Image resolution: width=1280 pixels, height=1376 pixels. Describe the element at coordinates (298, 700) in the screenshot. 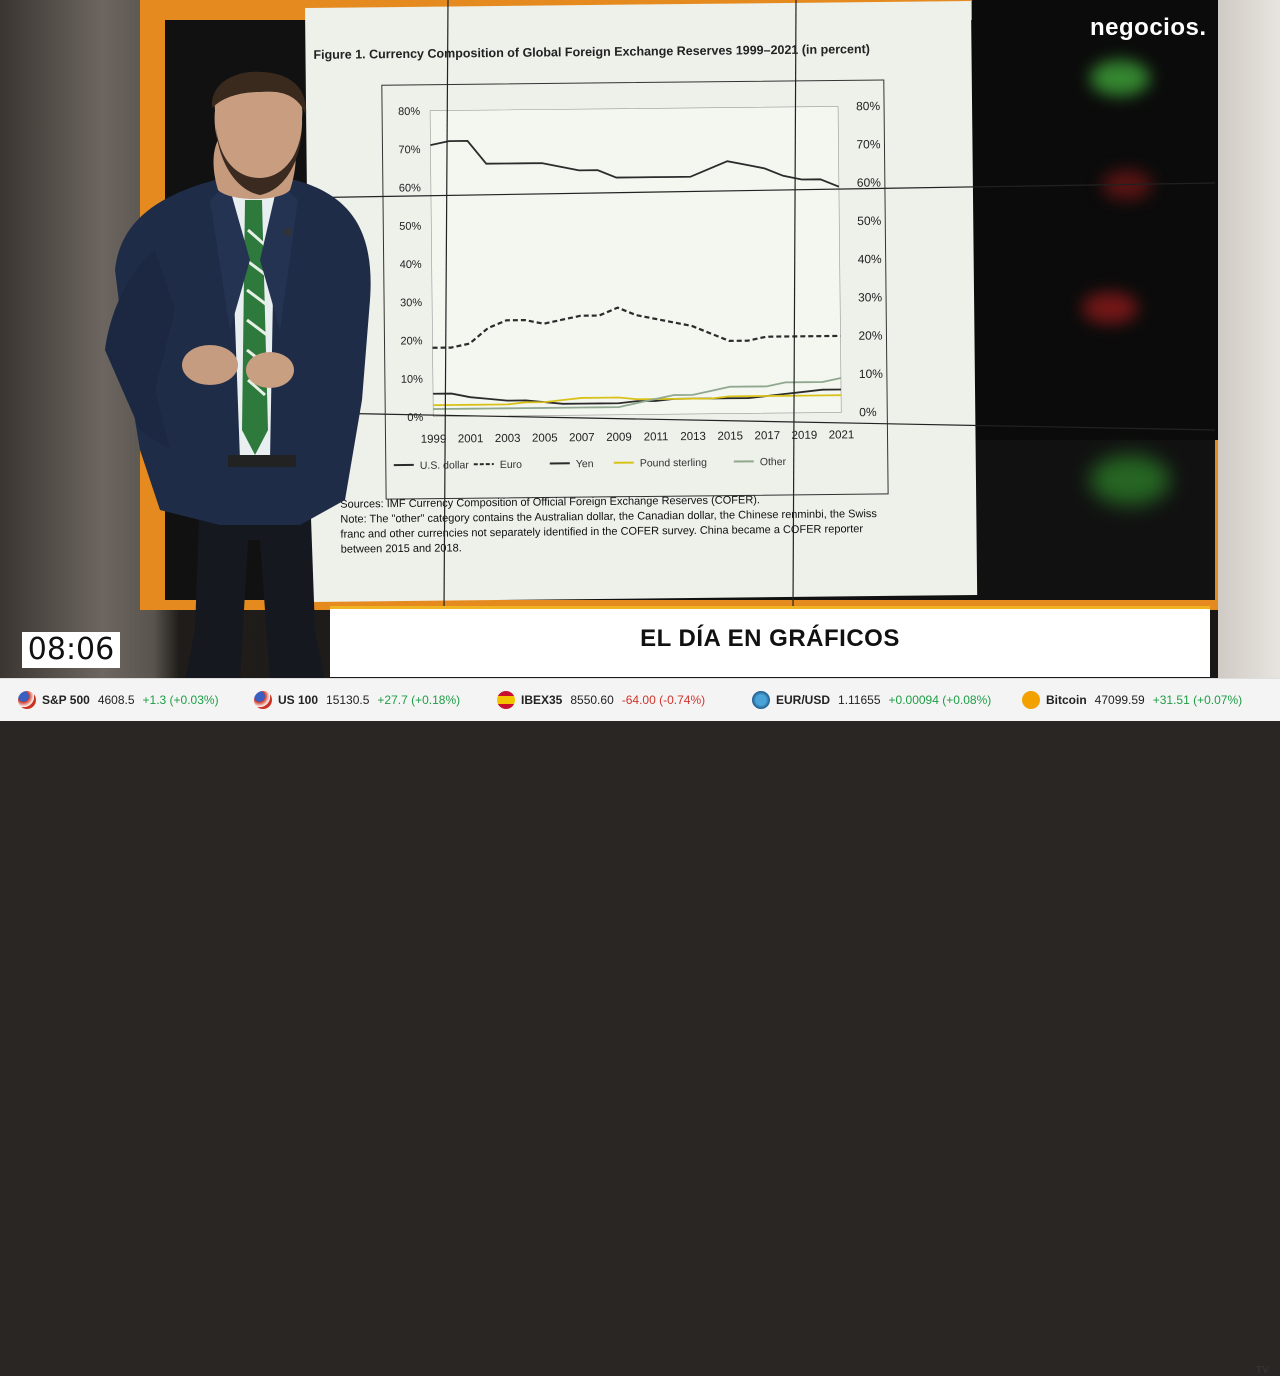

I see `ticker-name: US 100` at that location.